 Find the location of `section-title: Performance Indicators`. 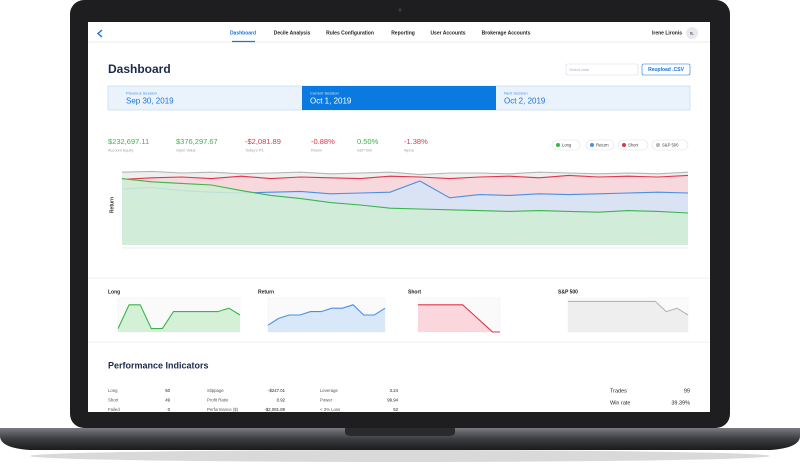

section-title: Performance Indicators is located at coordinates (158, 365).